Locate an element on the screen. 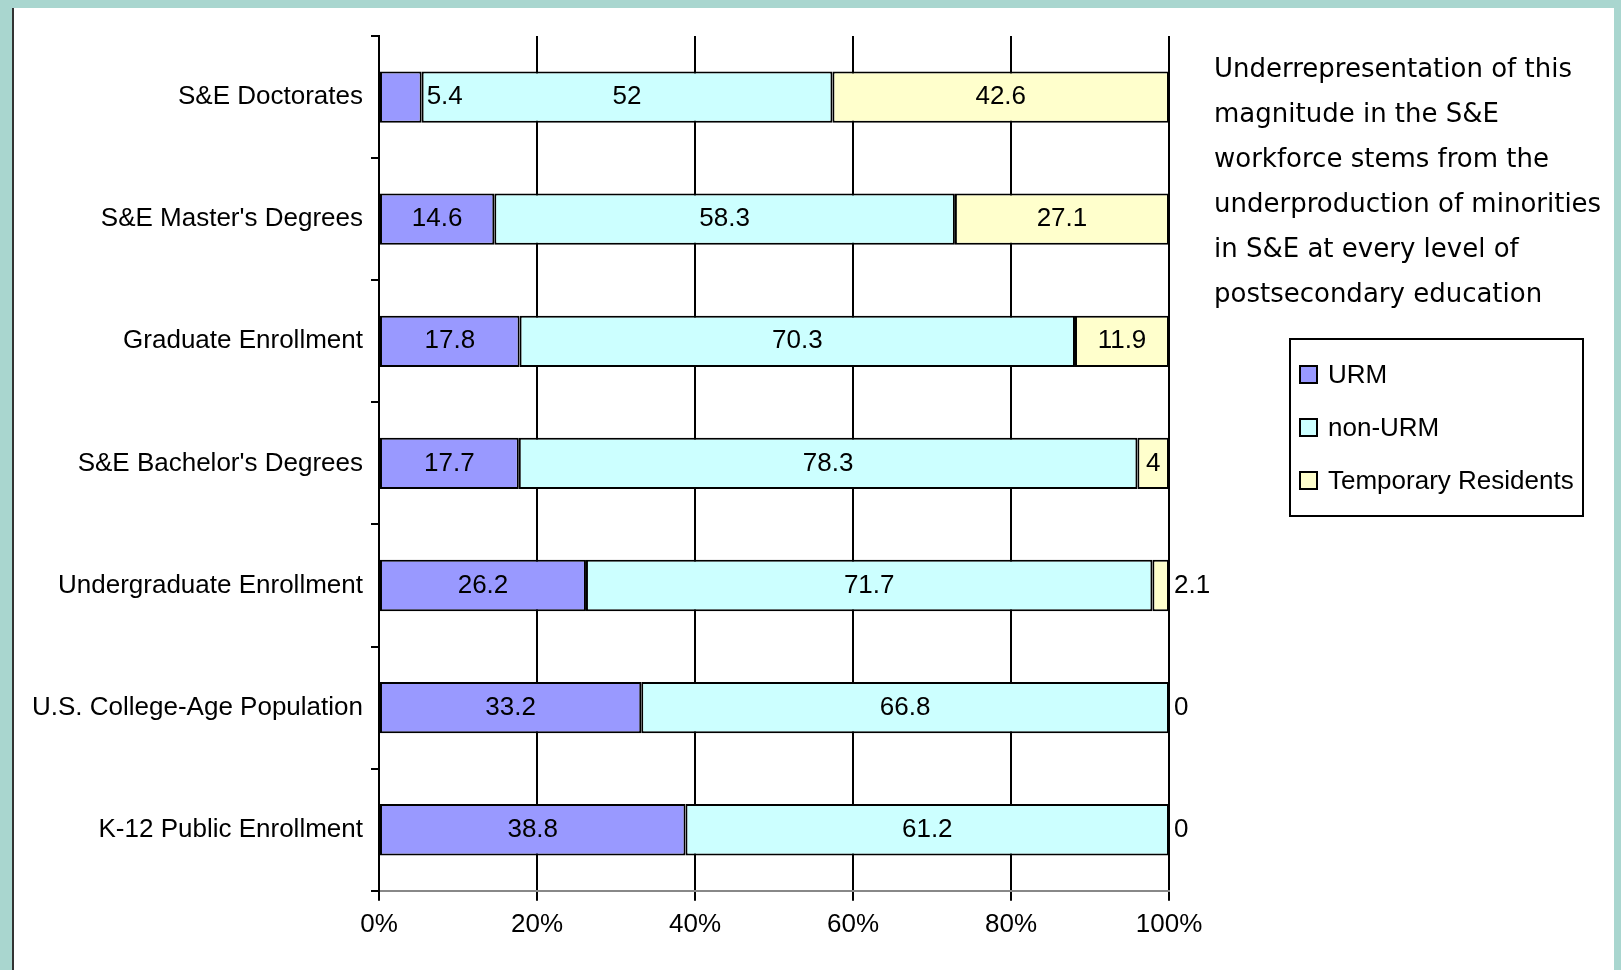  text: Underrepresentation of this magnitude in the S&E workforce stems from the underproduction of minorities in S&E at every level of postsecondary education is located at coordinates (1408, 181).